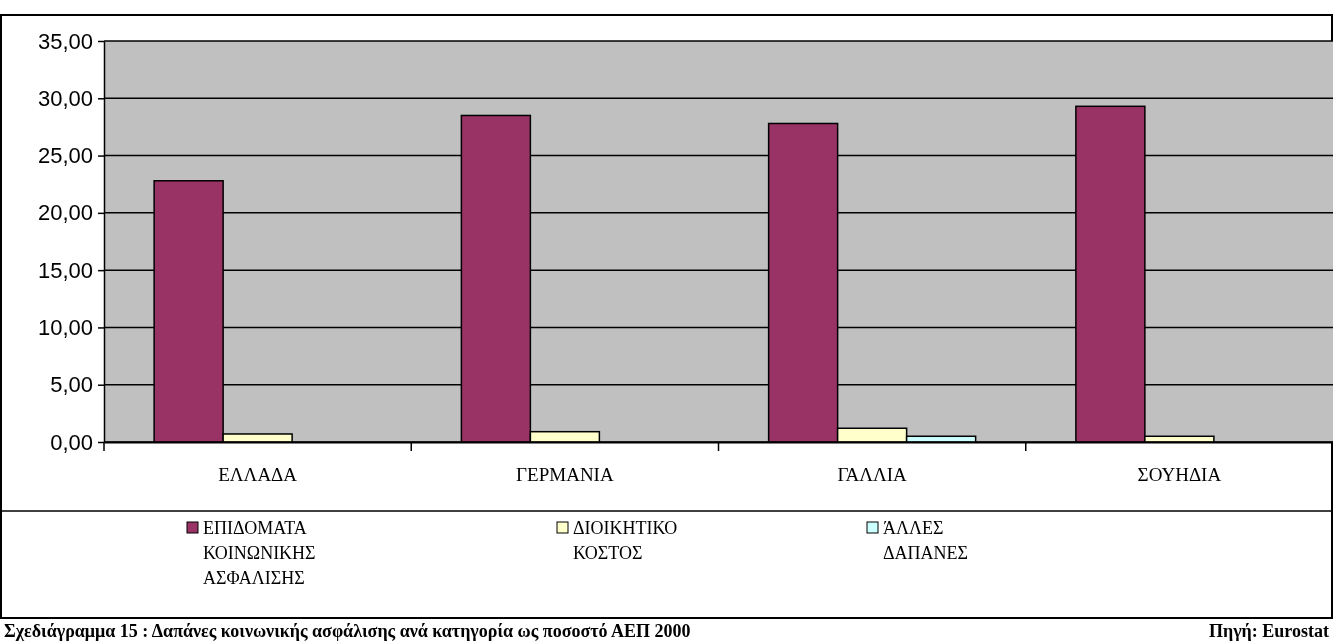  What do you see at coordinates (1268, 631) in the screenshot?
I see `text: Πηγή: Eurostat` at bounding box center [1268, 631].